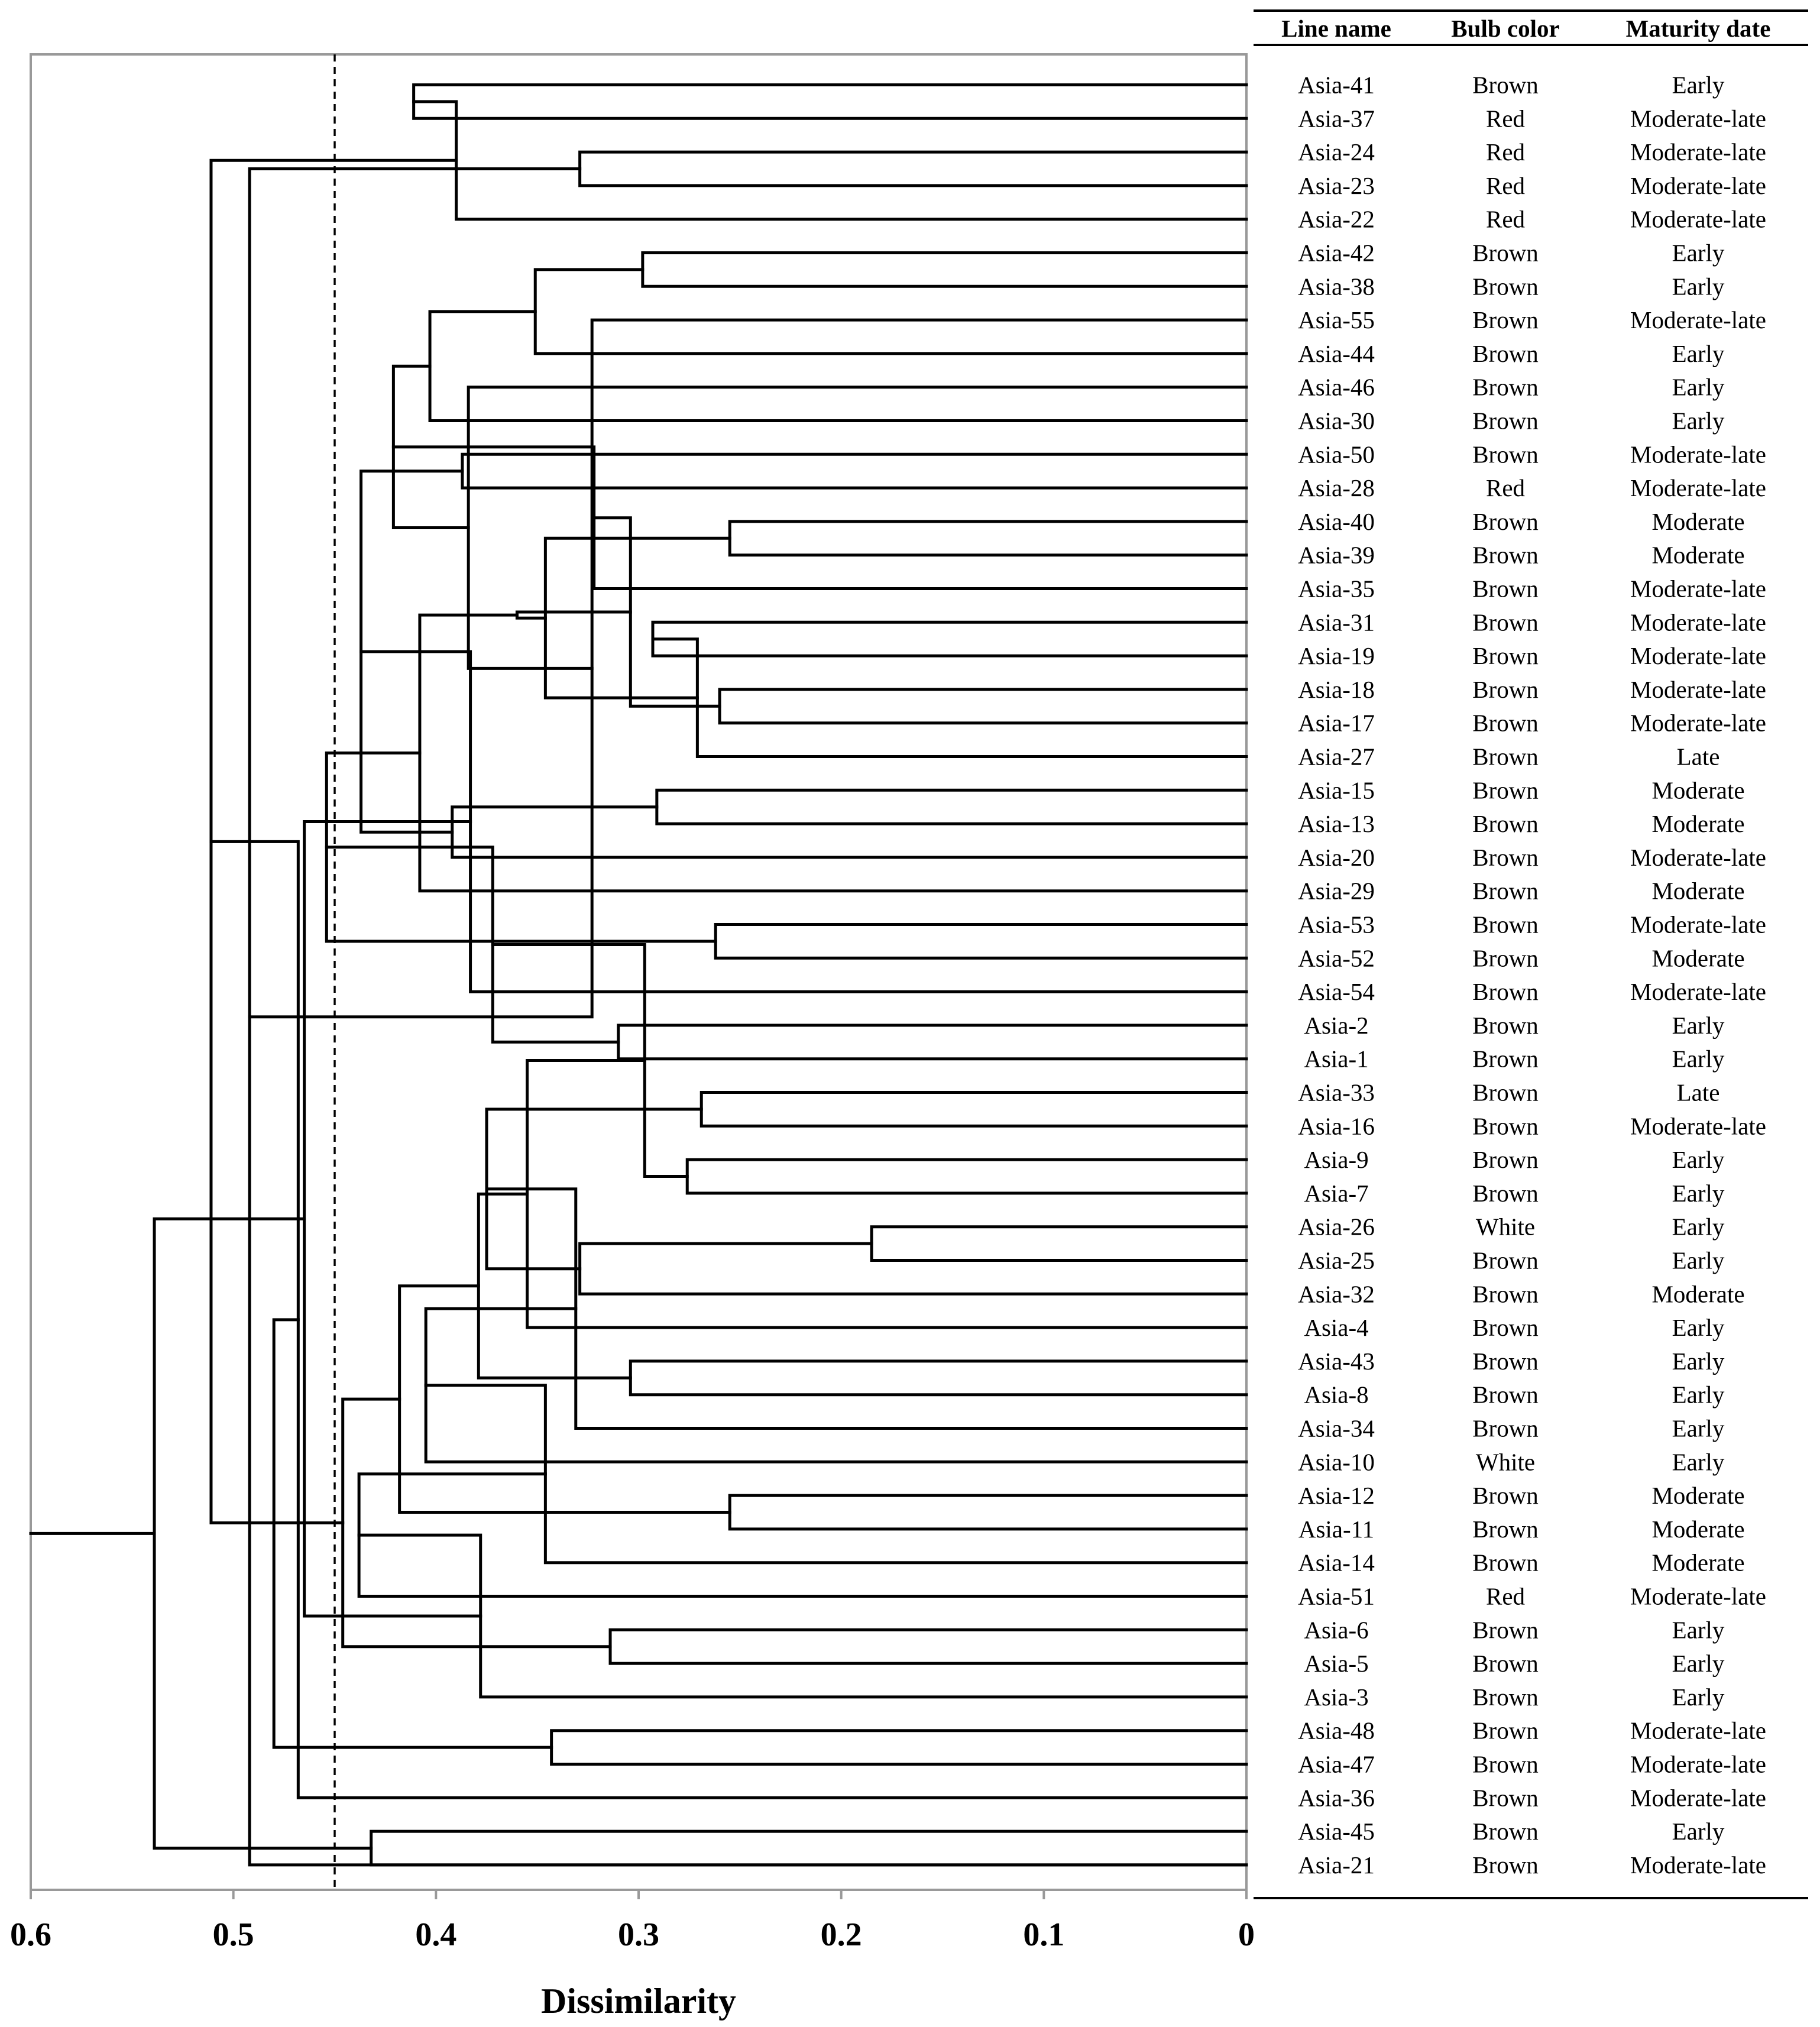 The width and height of the screenshot is (1820, 2027). Describe the element at coordinates (1521, 521) in the screenshot. I see `table-row: Asia-40 Brown Moderate` at that location.